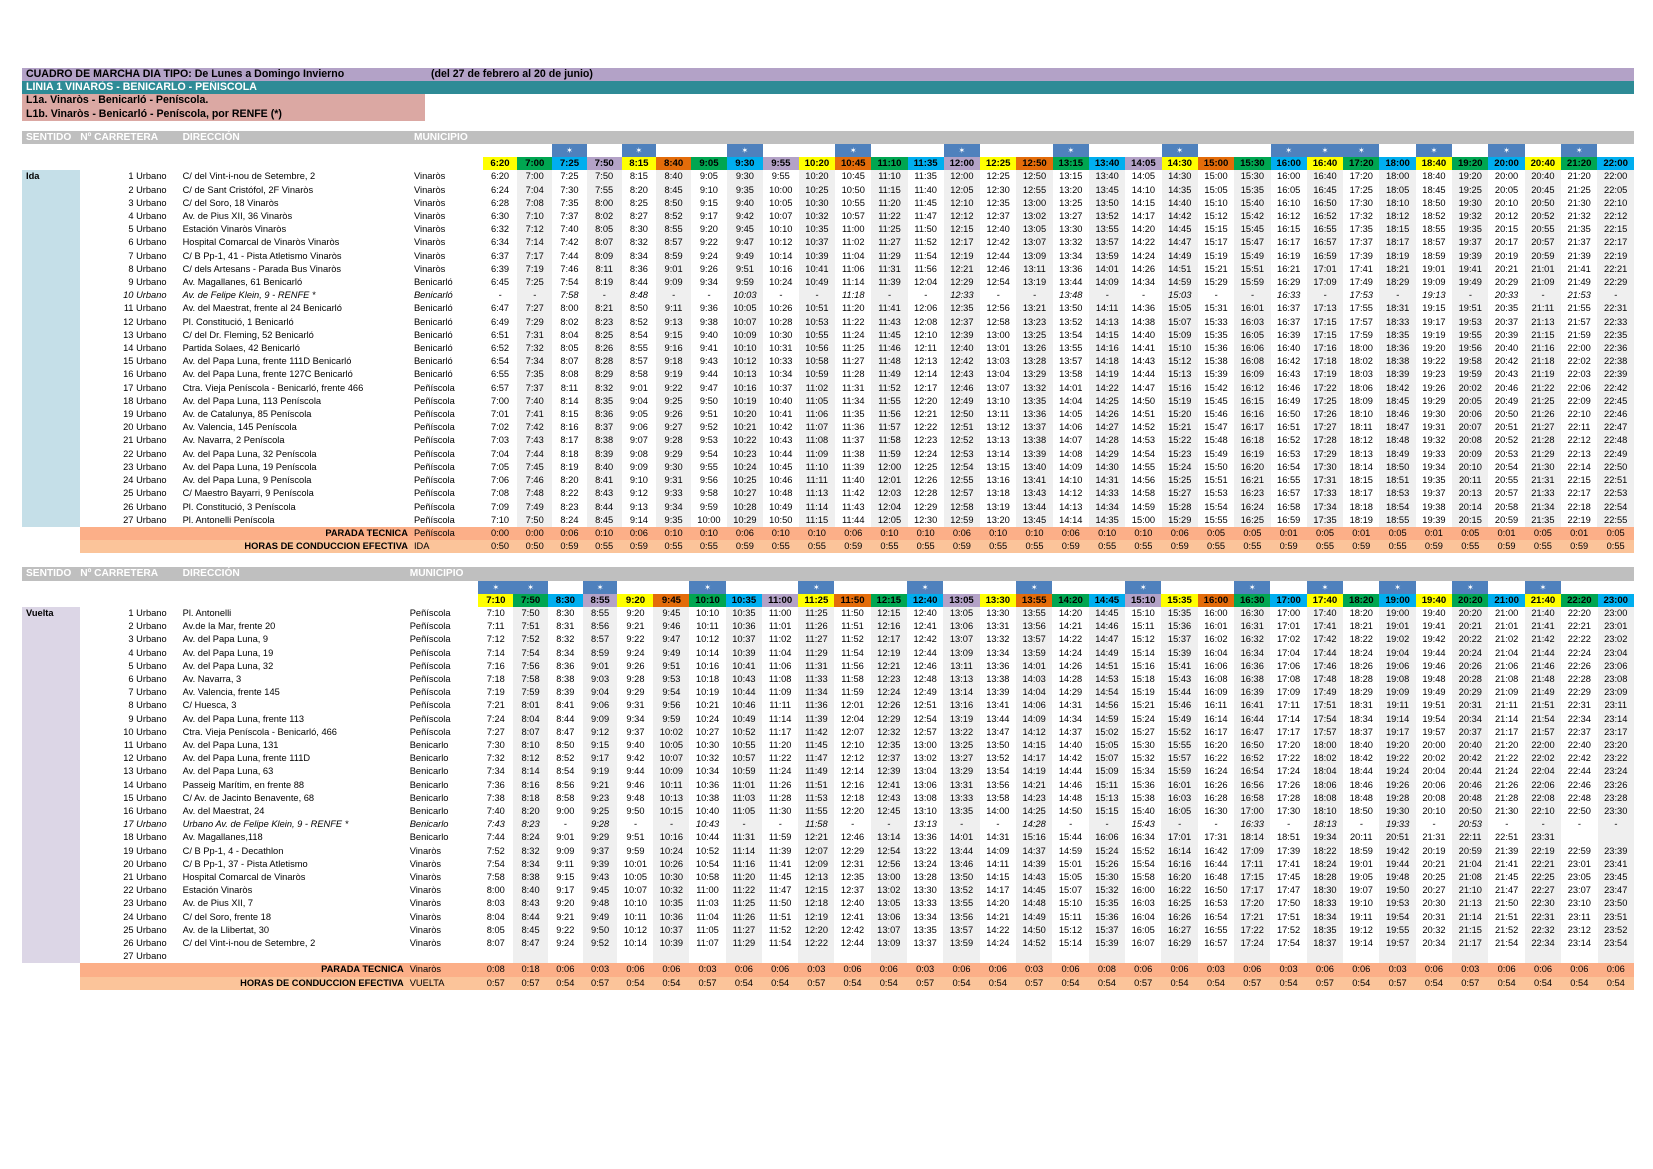 The image size is (1653, 1169). I want to click on departure-time-header: 17:20, so click(1361, 164).